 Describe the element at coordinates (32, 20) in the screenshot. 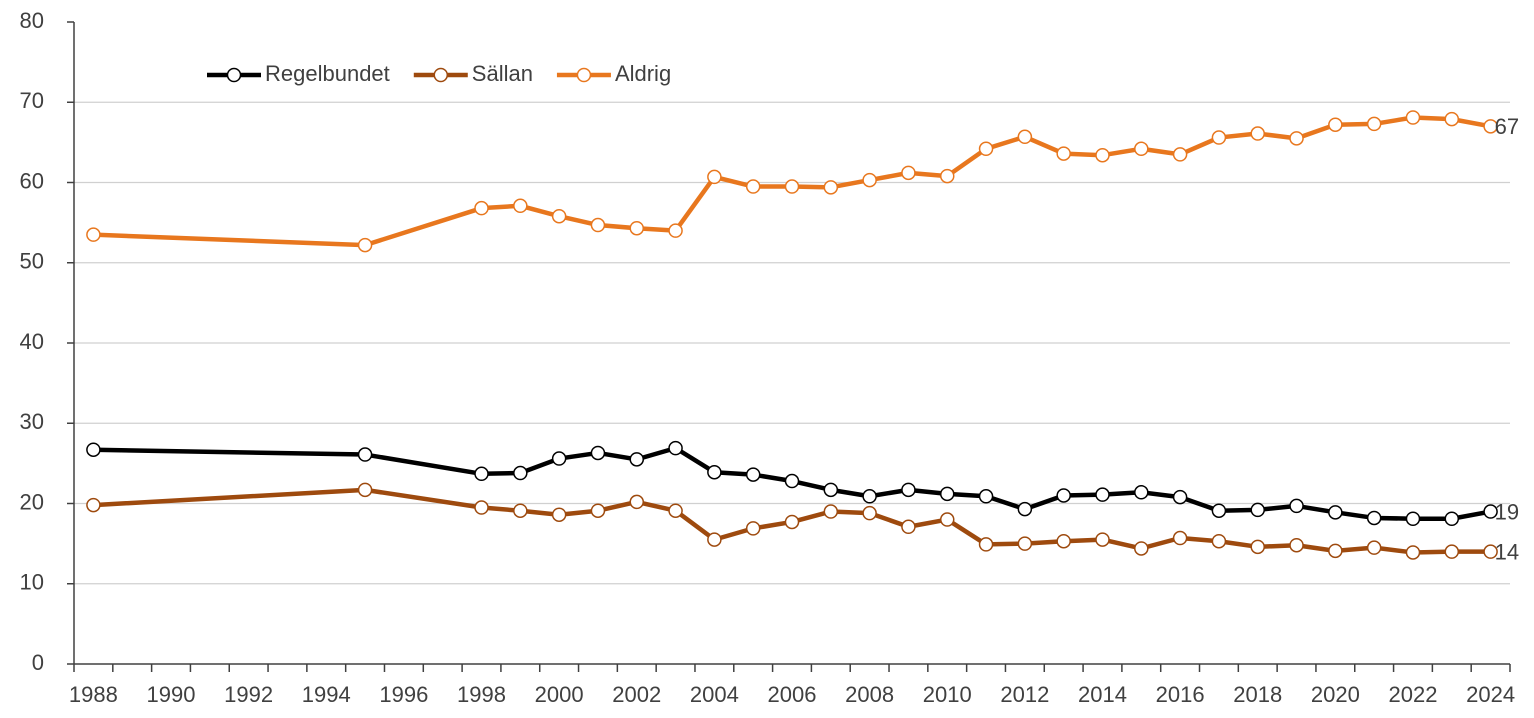

I see `y-tick-label: 80` at that location.